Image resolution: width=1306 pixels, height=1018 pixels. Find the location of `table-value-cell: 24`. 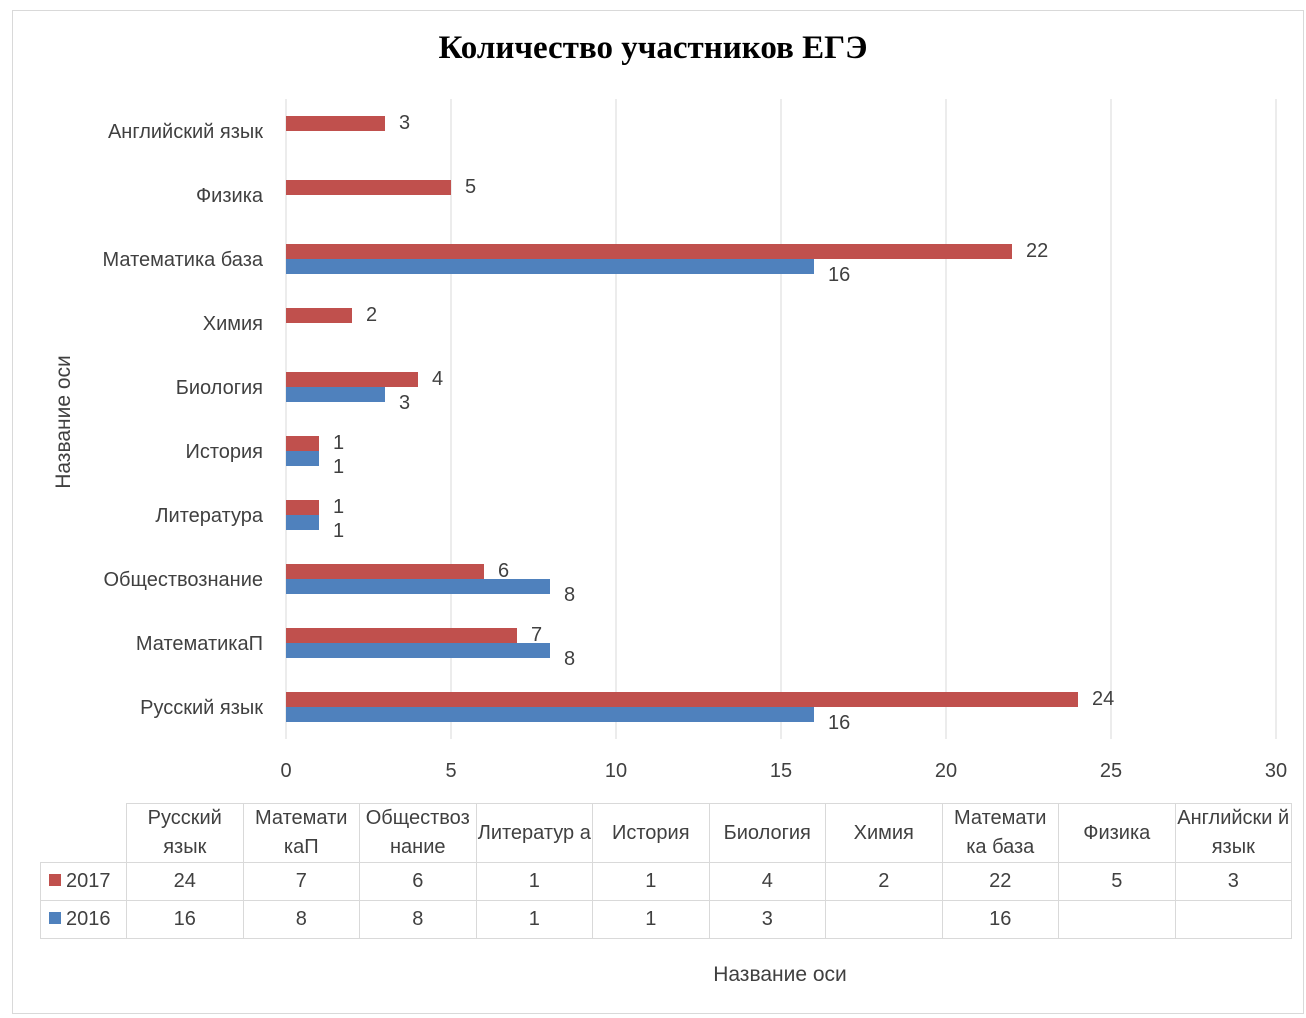

table-value-cell: 24 is located at coordinates (185, 881).